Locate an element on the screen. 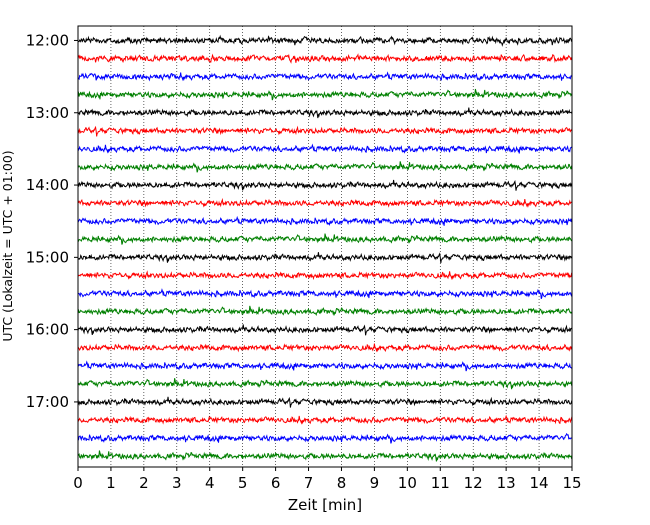  y-tick-label-3: 15:00 is located at coordinates (47, 257).